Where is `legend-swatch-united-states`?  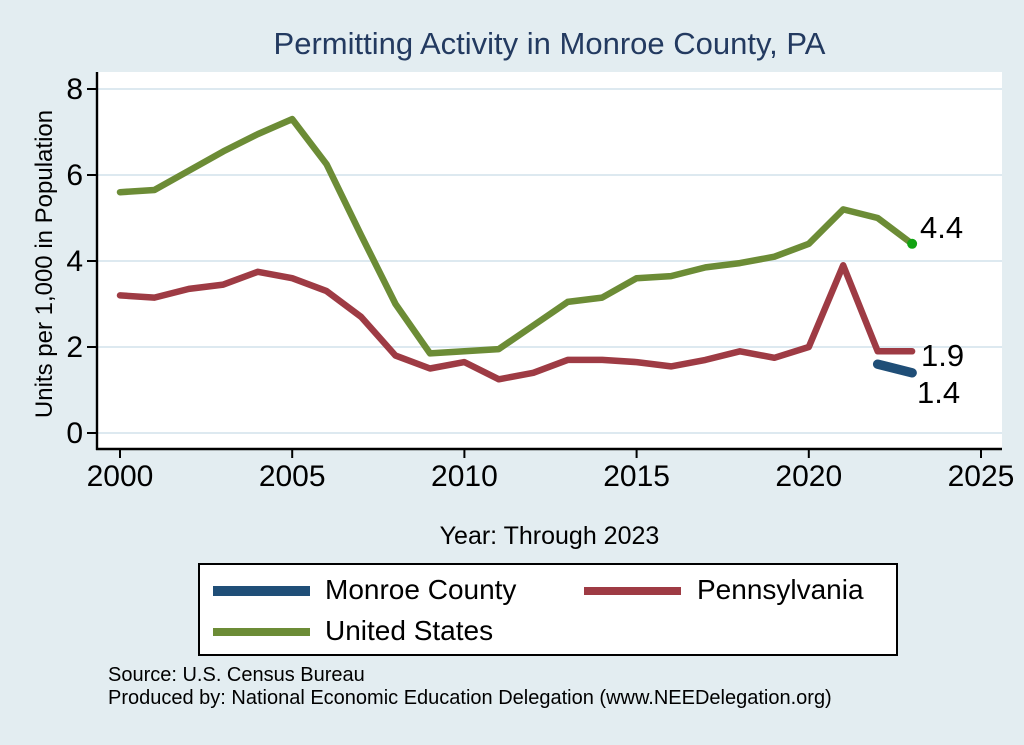 legend-swatch-united-states is located at coordinates (261, 632).